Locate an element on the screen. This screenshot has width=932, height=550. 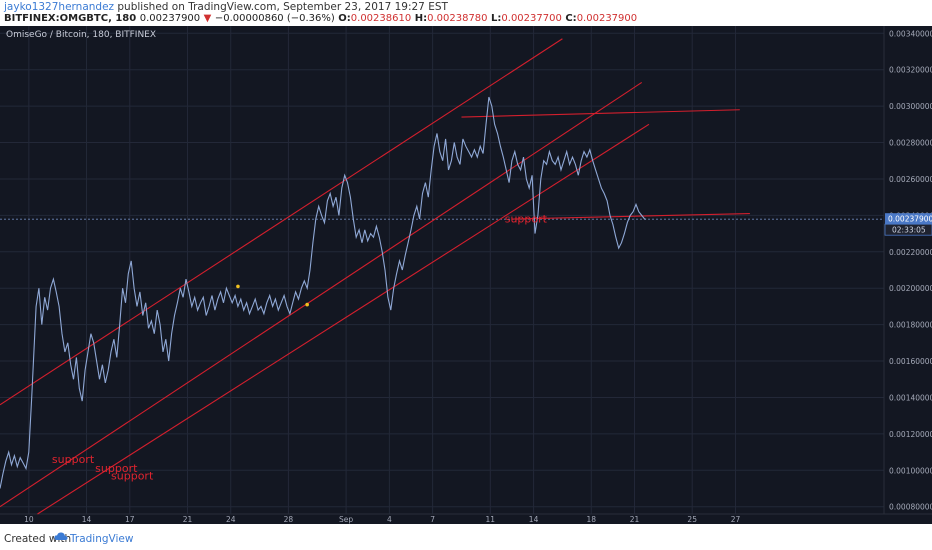
close-value: 0.00237900 is located at coordinates (607, 18).